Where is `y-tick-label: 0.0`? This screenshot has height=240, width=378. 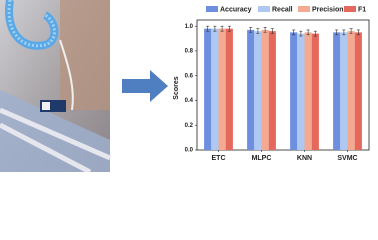
y-tick-label: 0.0 is located at coordinates (189, 151).